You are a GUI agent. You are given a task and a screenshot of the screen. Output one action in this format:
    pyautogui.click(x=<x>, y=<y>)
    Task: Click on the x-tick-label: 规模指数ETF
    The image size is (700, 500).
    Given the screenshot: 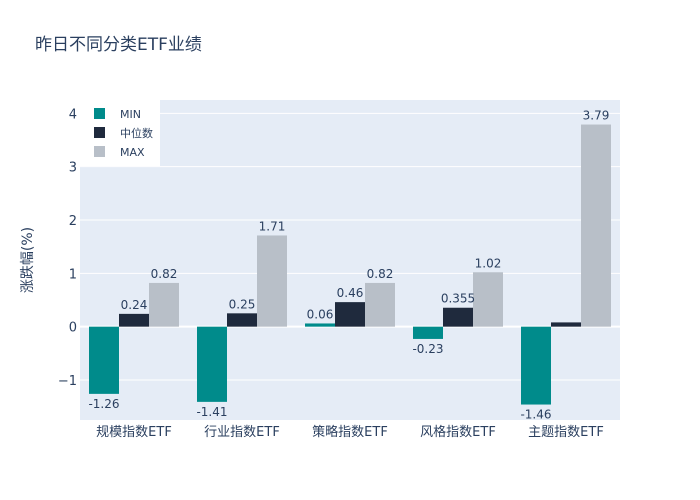 What is the action you would take?
    pyautogui.click(x=134, y=432)
    